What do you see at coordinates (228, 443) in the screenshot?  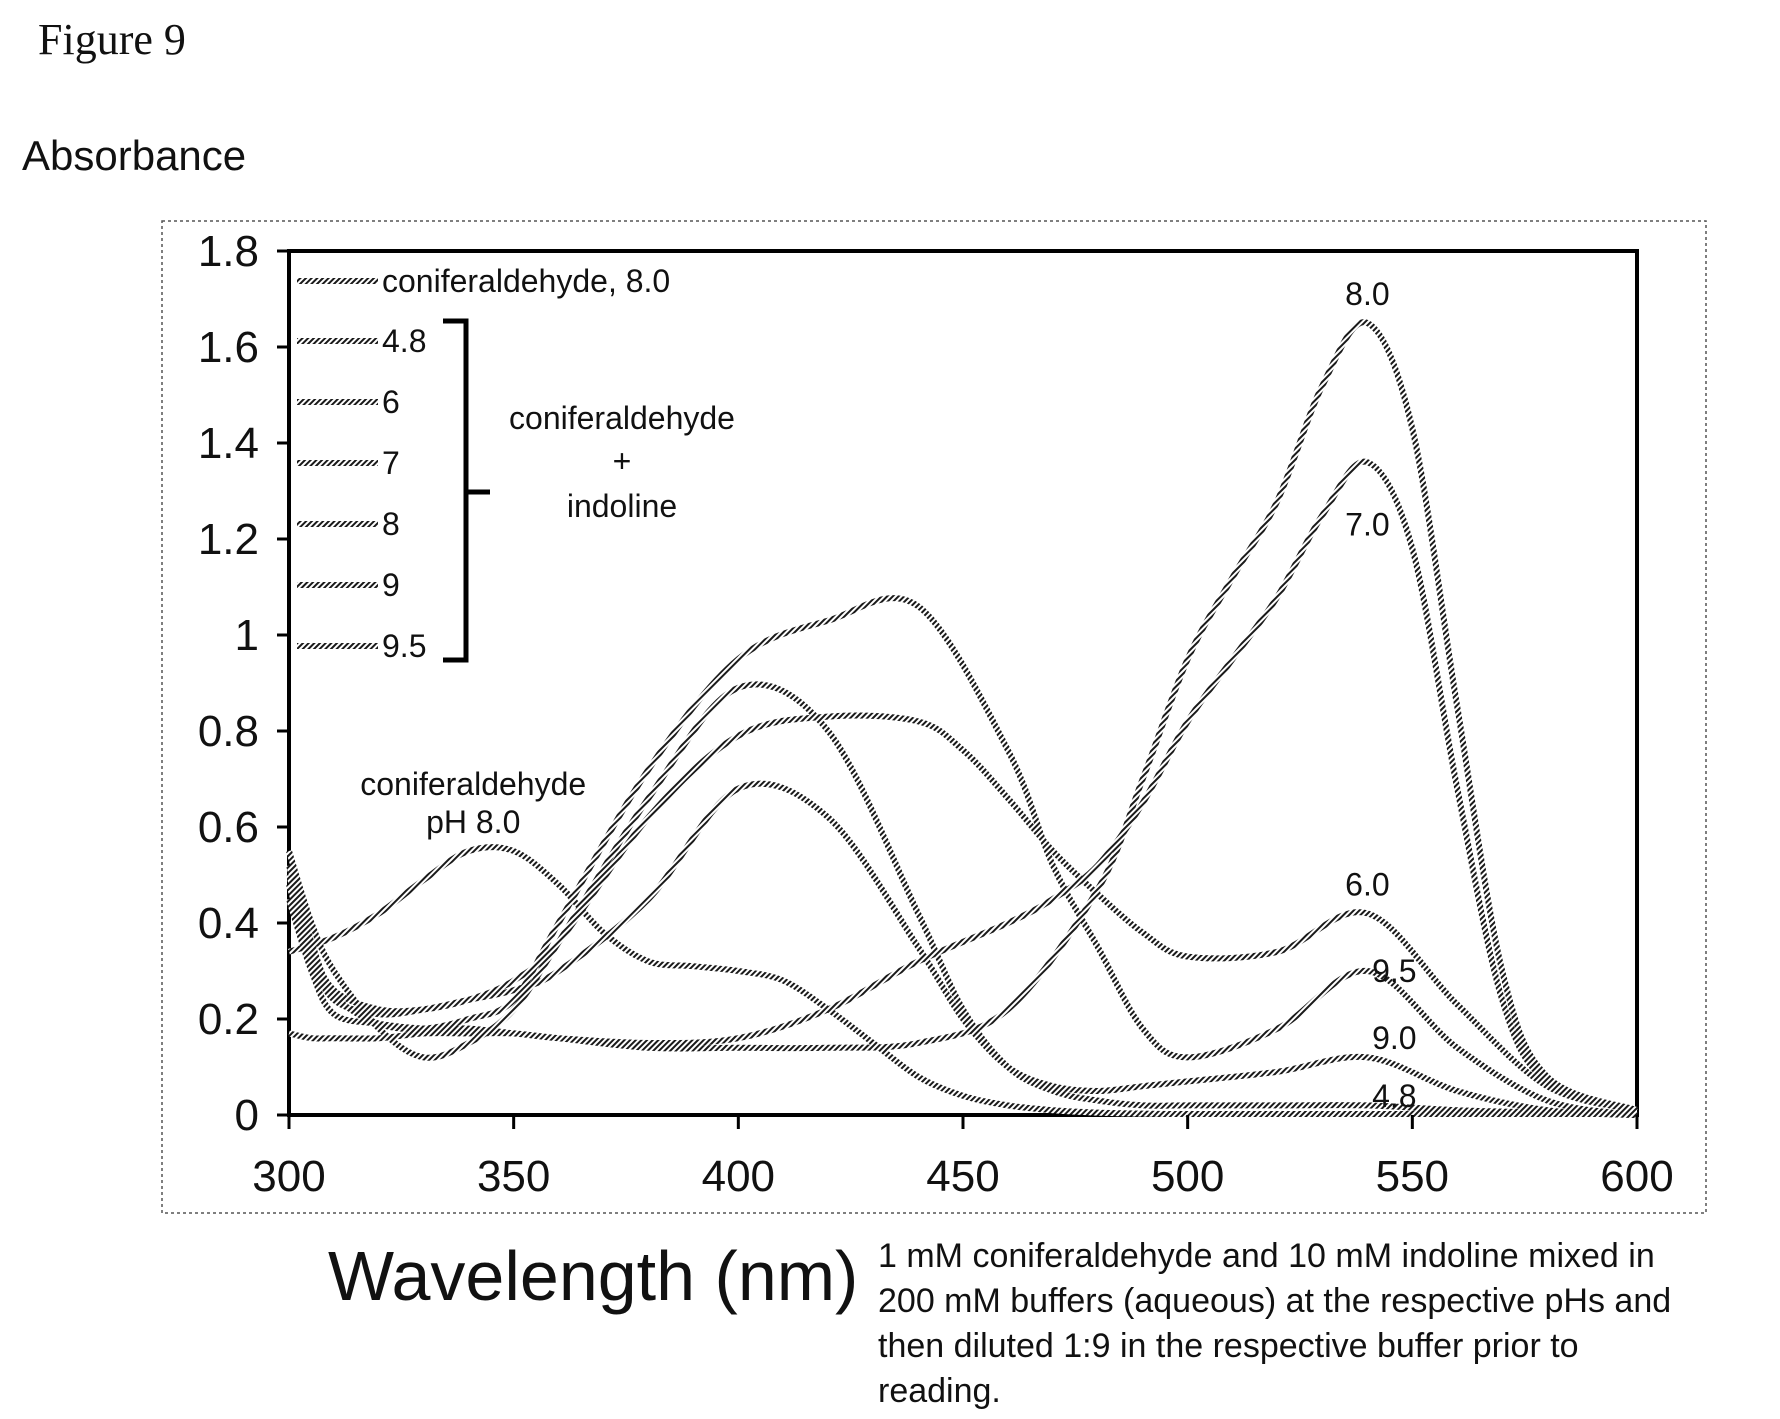 I see `y-tick-label: 1.4` at bounding box center [228, 443].